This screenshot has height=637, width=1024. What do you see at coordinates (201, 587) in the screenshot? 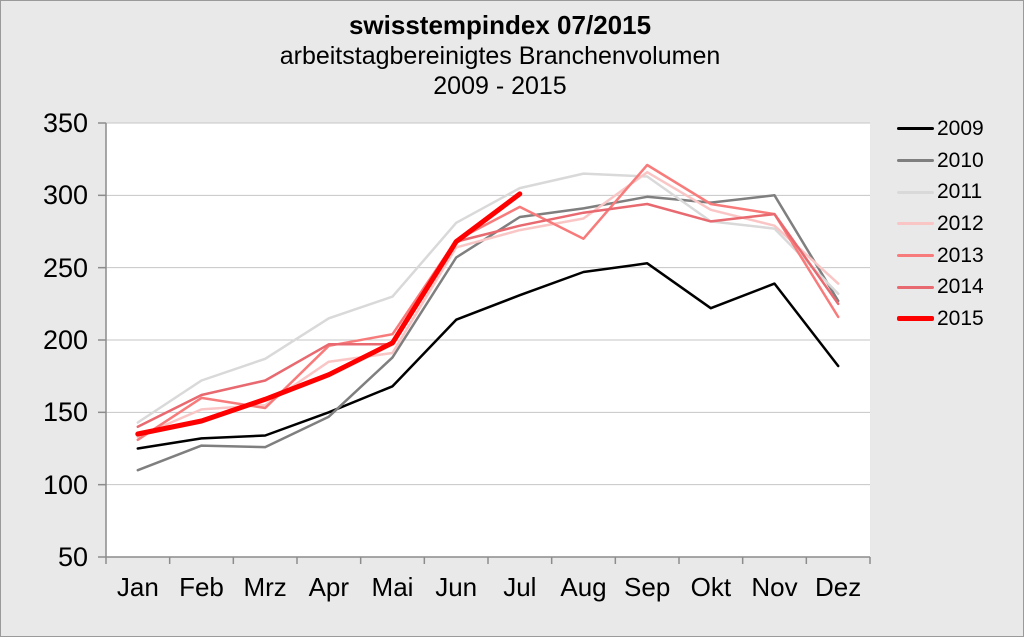
I see `x-axis-label-feb: Feb` at bounding box center [201, 587].